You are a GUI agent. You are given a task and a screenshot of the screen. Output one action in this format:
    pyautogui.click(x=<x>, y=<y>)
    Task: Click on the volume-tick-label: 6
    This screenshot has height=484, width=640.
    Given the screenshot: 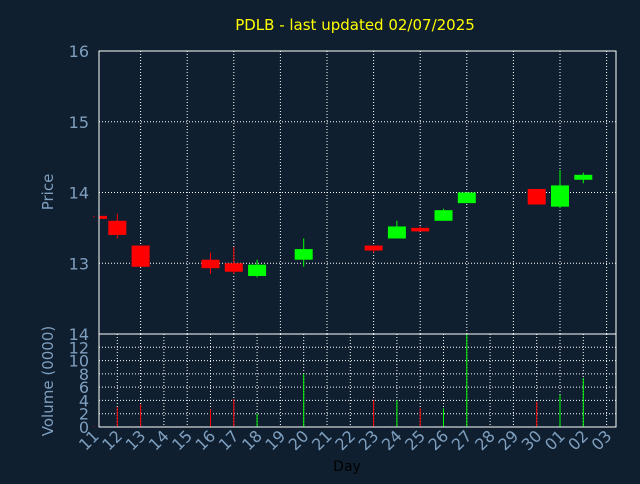 What is the action you would take?
    pyautogui.click(x=84, y=387)
    